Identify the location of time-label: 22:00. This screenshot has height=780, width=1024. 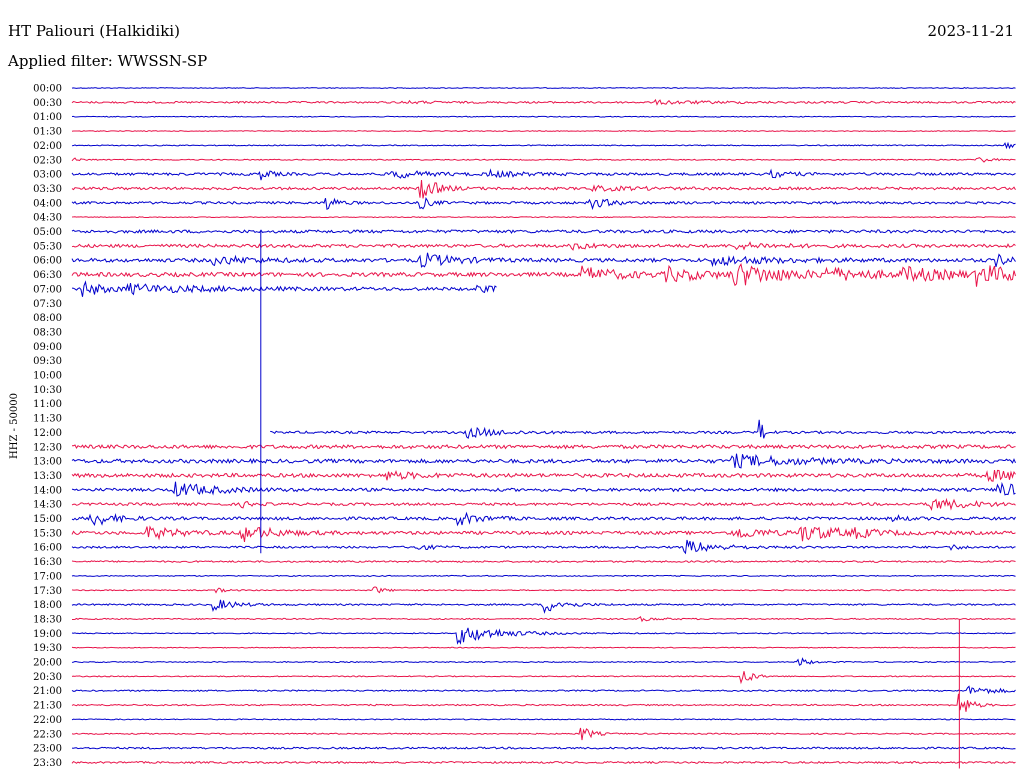
(47, 720).